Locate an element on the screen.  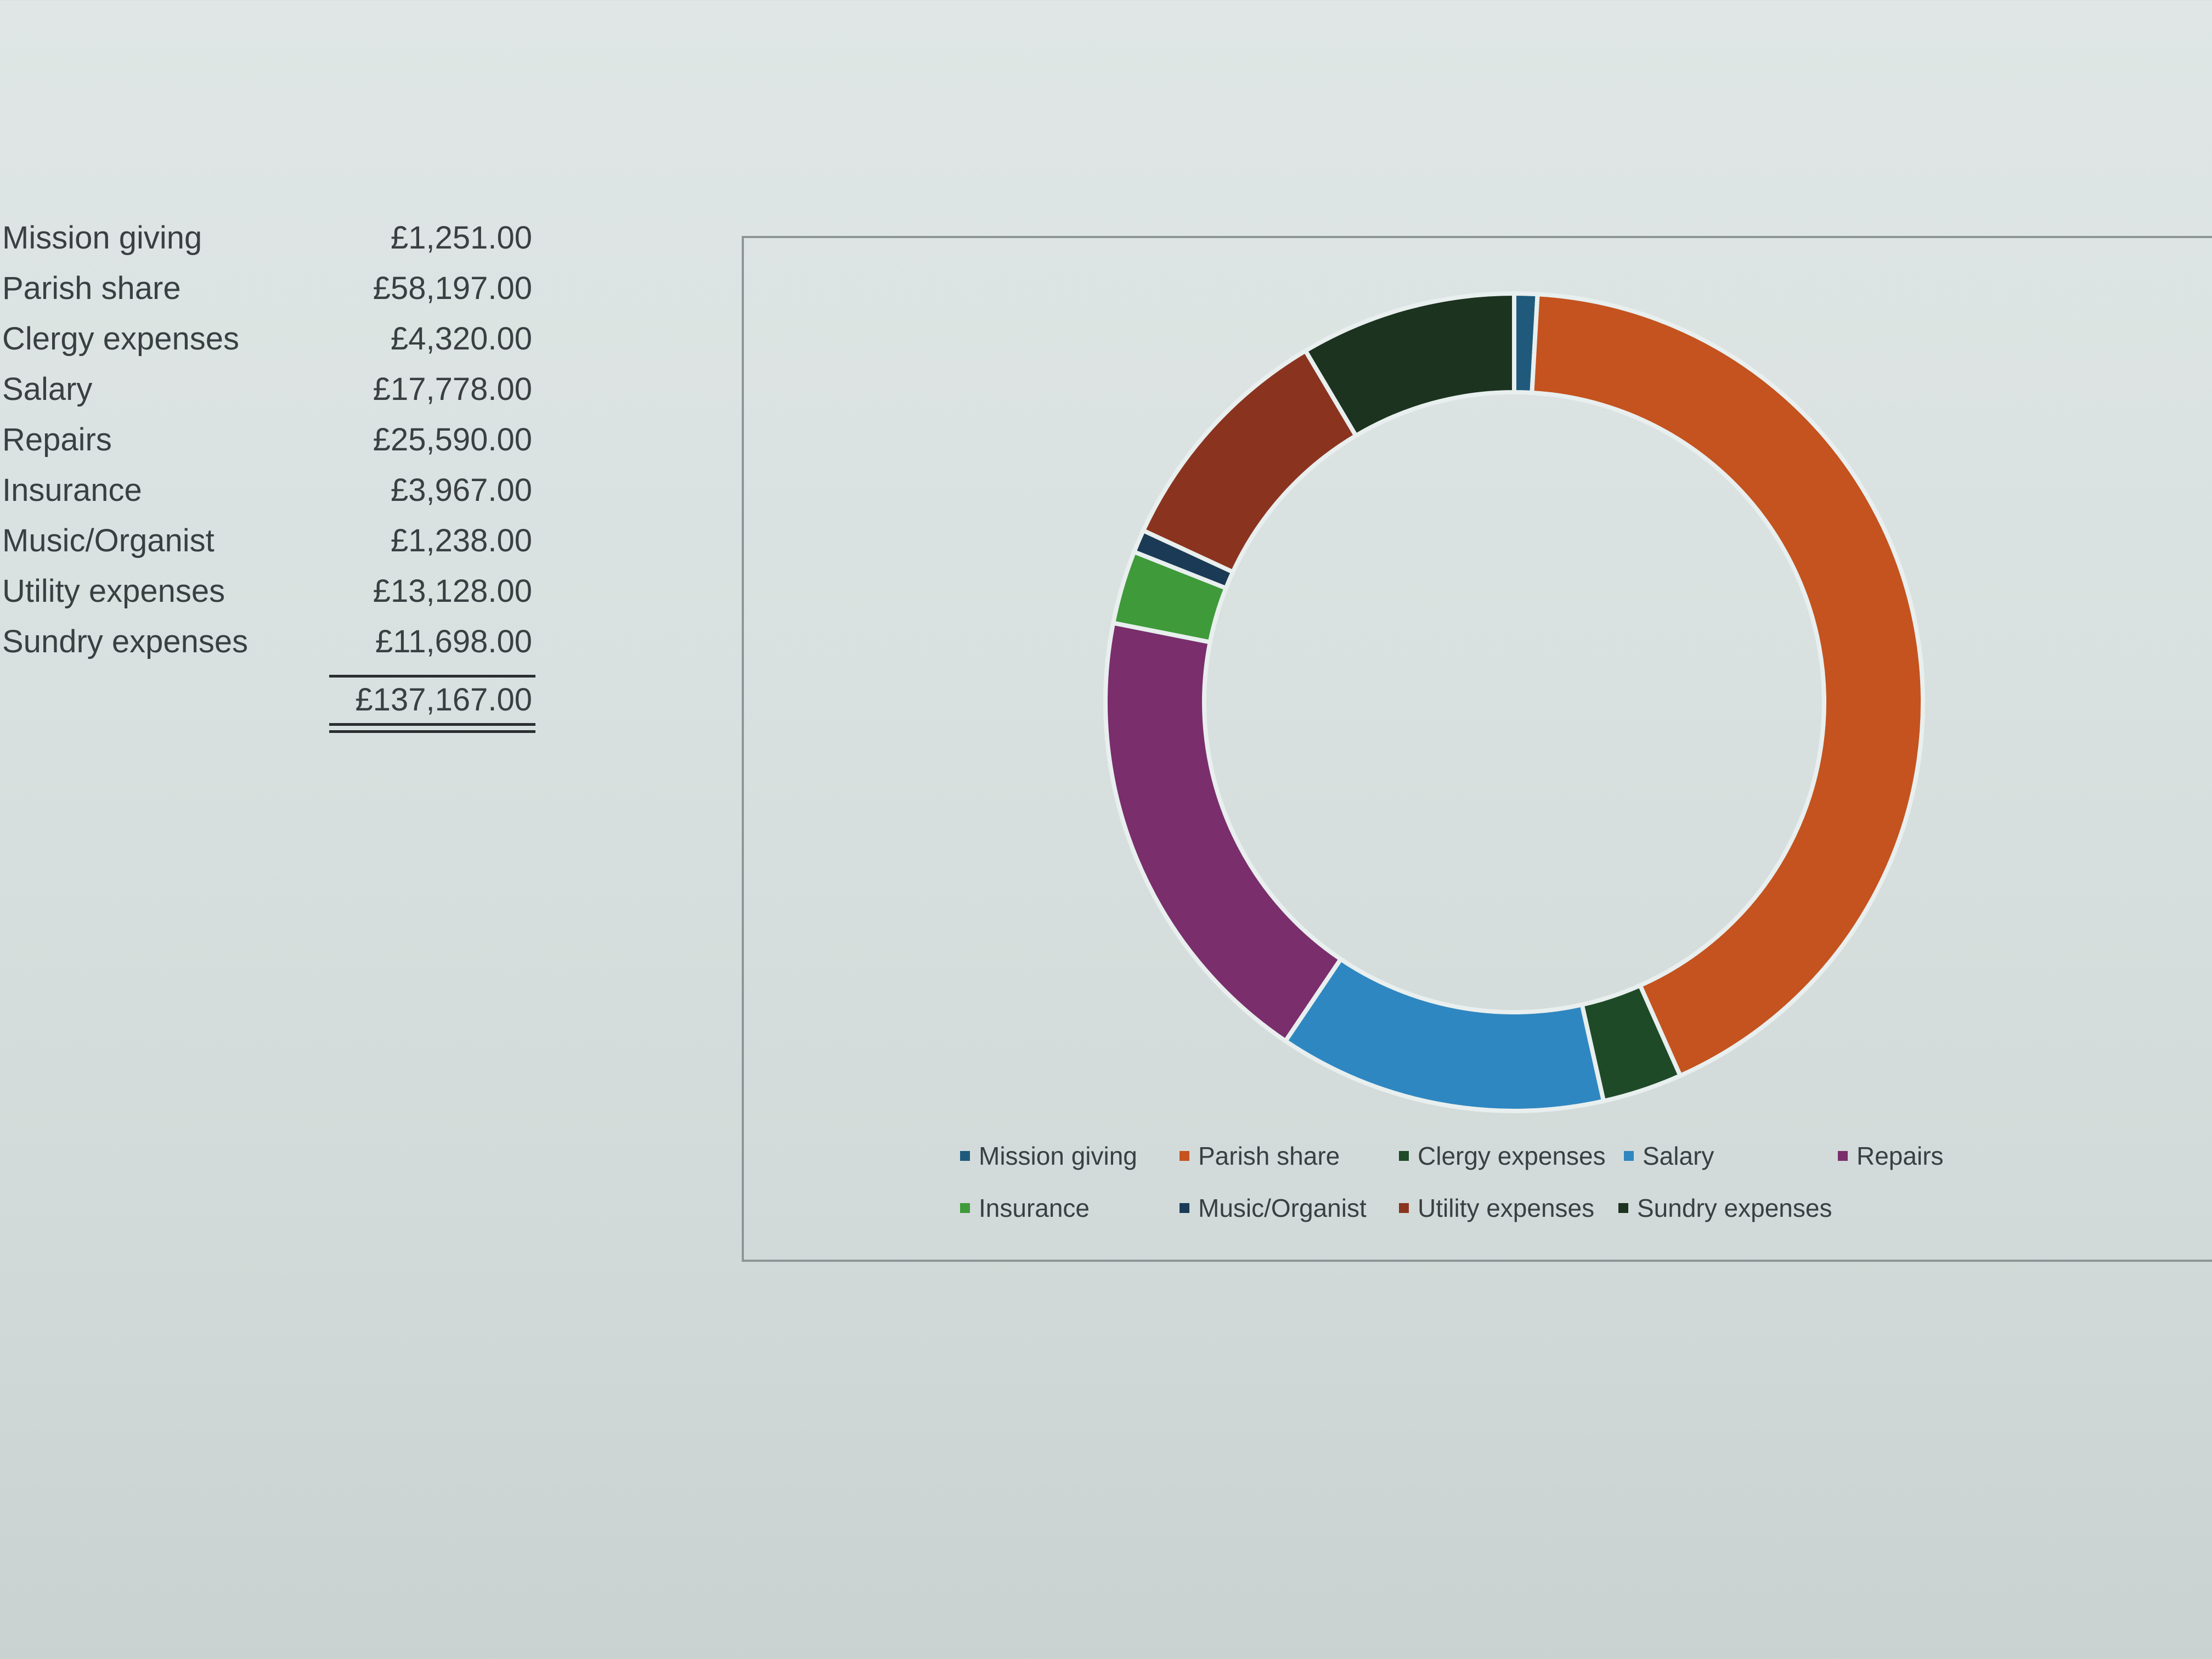
table-row: Clergy expenses £4,320.00 is located at coordinates (274, 345).